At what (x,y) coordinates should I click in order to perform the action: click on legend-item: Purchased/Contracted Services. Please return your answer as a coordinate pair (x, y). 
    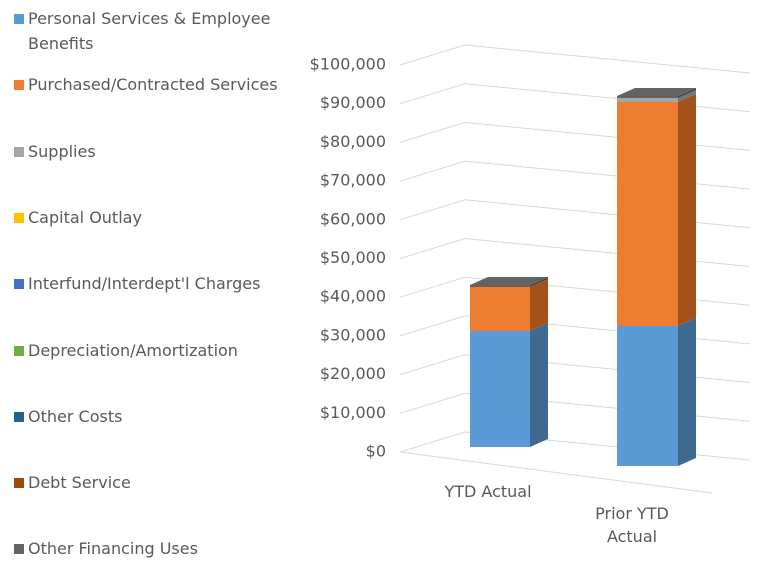
    Looking at the image, I should click on (149, 84).